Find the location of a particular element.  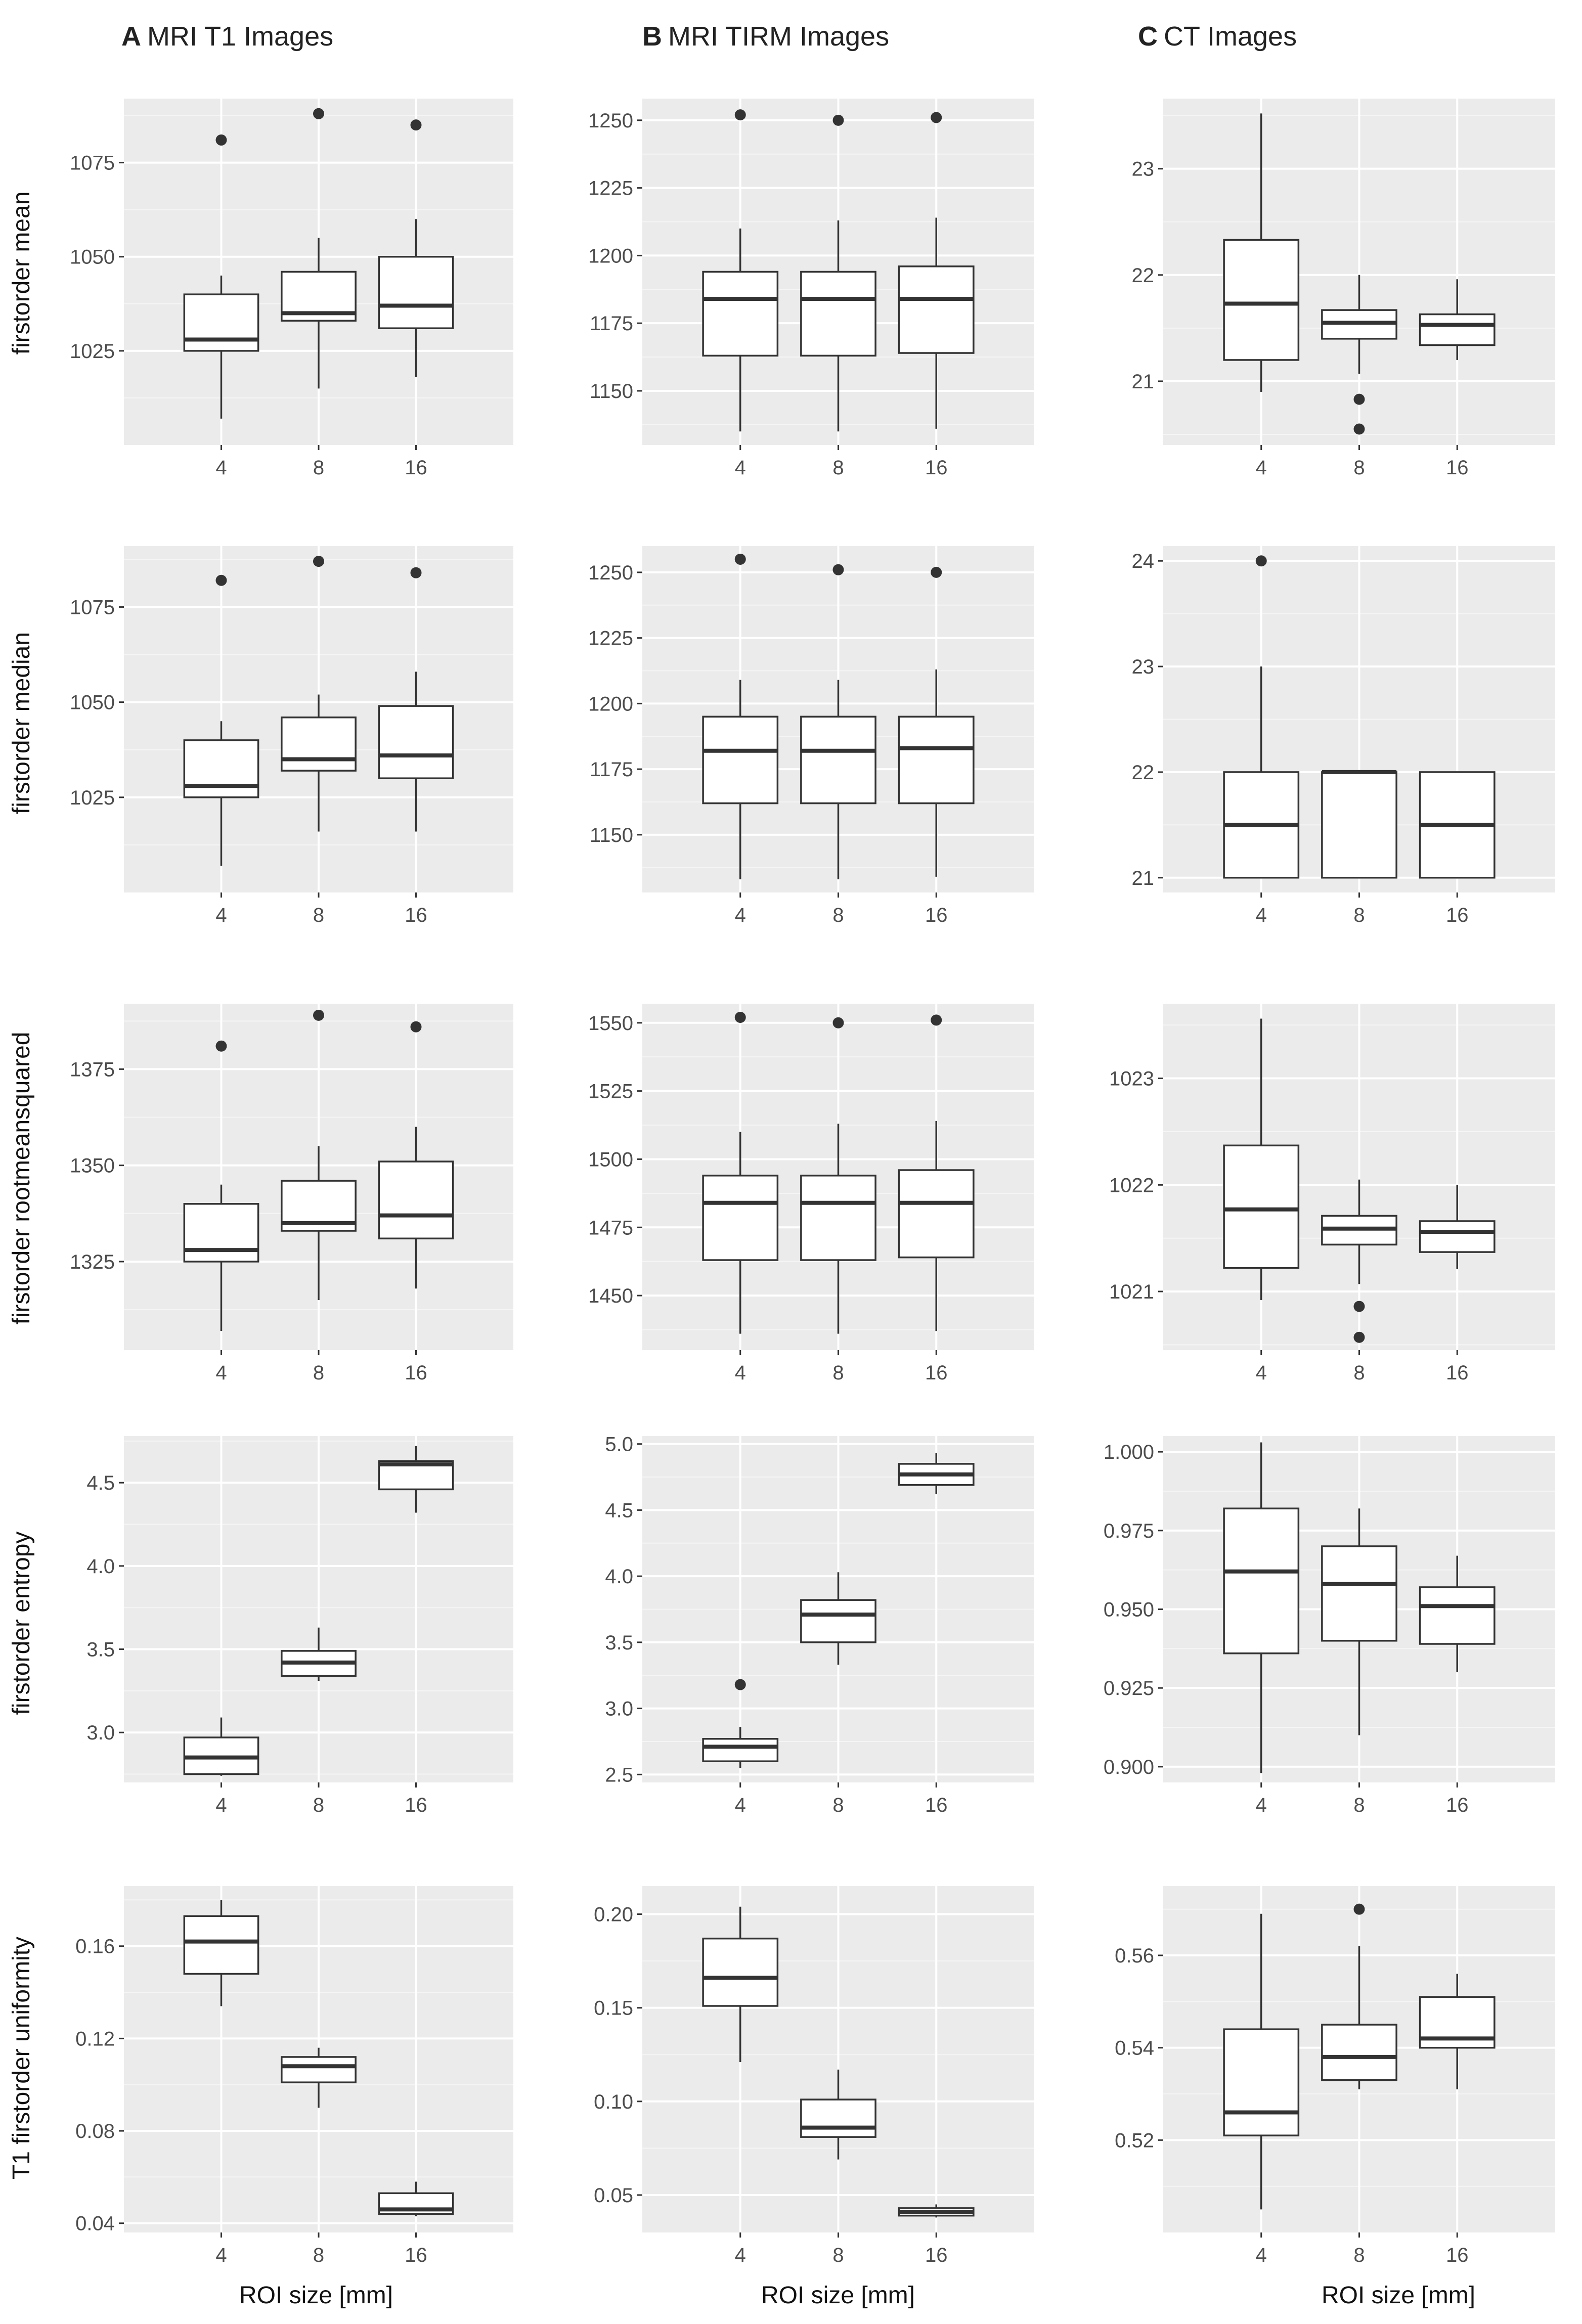

panel-c-4: 0.900 0.925 0.950 0.975 1.000 4 8 16 is located at coordinates (1329, 1626).